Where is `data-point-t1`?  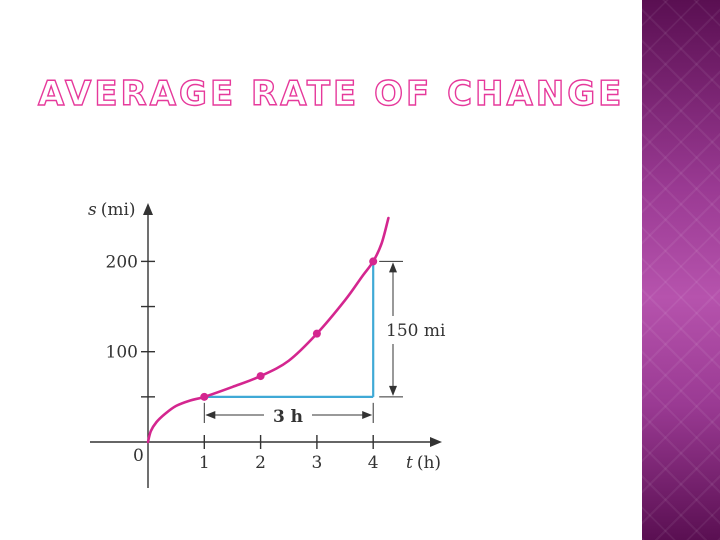
data-point-t1 is located at coordinates (204, 396).